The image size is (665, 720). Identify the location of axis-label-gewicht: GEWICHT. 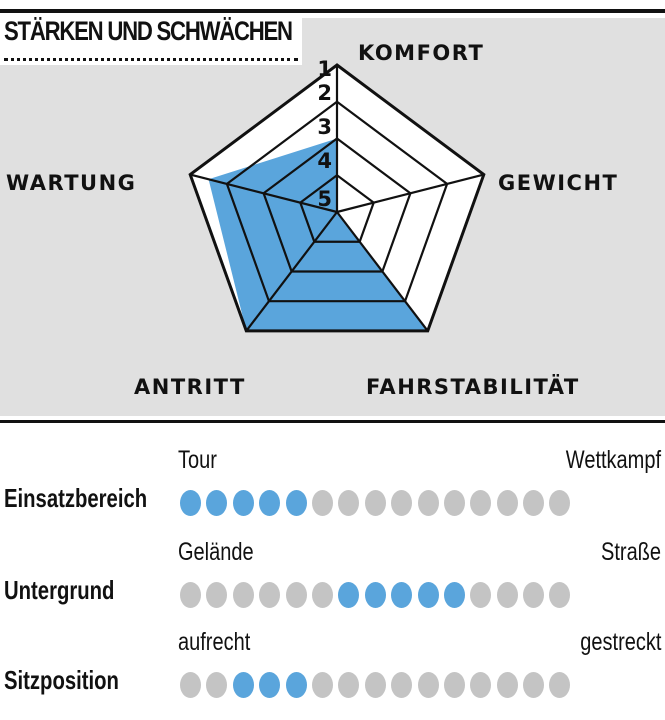
(558, 183).